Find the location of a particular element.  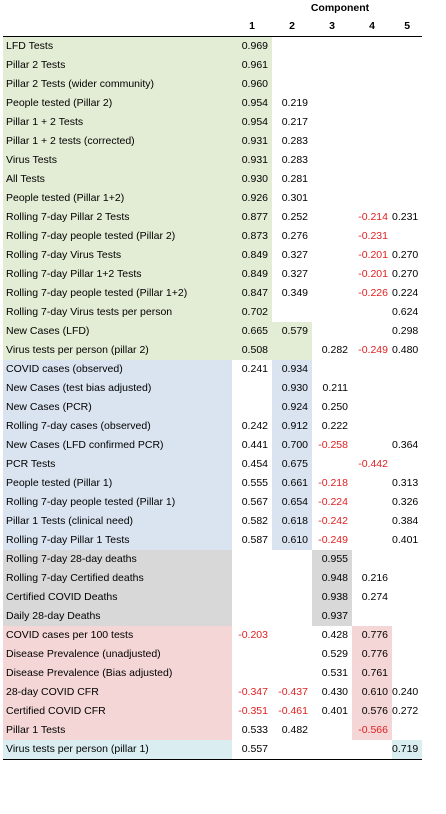

loading-cell: 0.610 is located at coordinates (372, 692).